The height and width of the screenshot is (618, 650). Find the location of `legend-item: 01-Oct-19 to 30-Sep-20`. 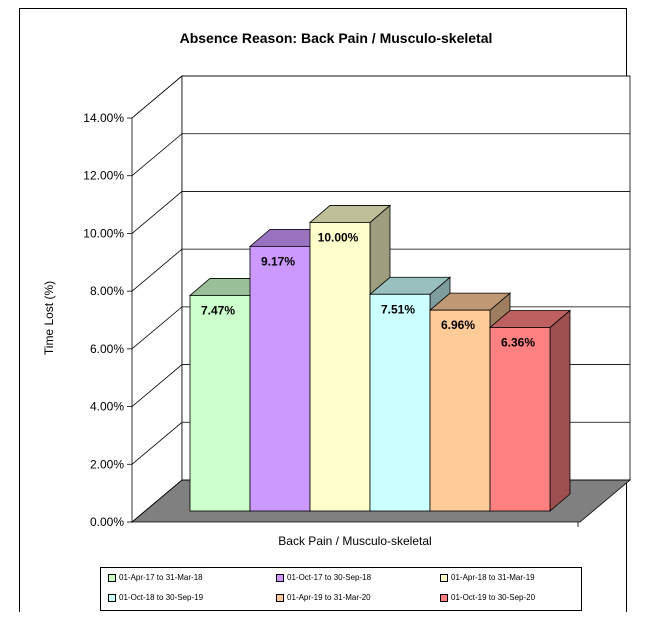

legend-item: 01-Oct-19 to 30-Sep-20 is located at coordinates (487, 597).